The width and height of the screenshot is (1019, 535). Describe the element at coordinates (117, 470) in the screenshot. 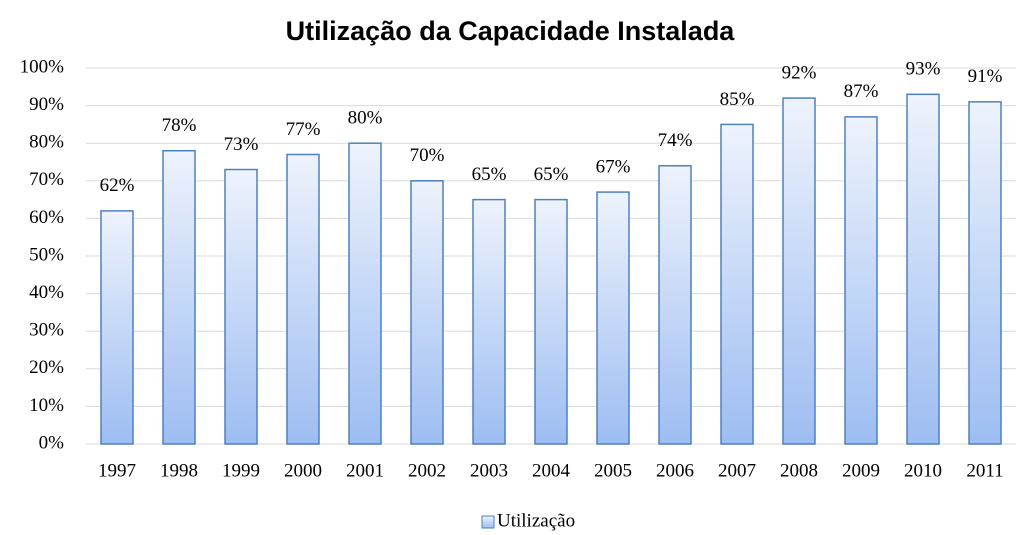

I see `x-tick-label: 1997` at that location.